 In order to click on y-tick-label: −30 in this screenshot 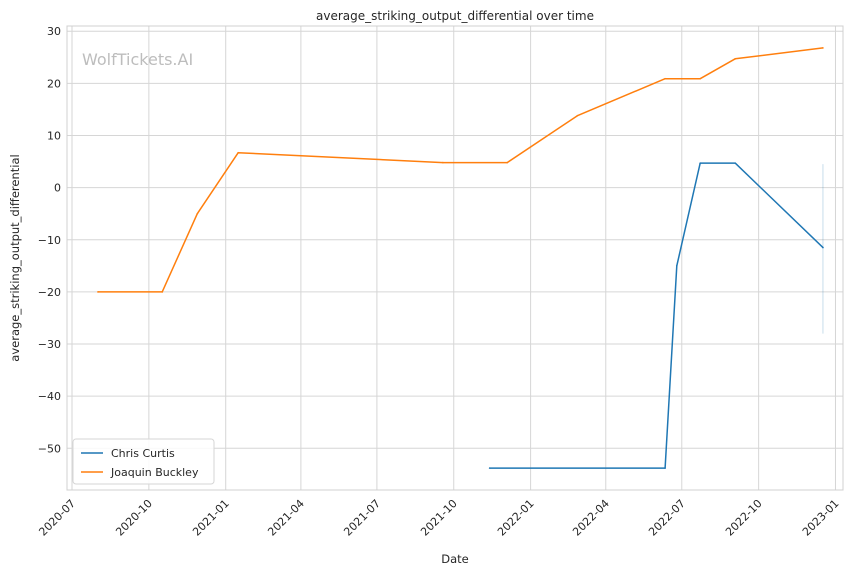, I will do `click(49, 344)`.